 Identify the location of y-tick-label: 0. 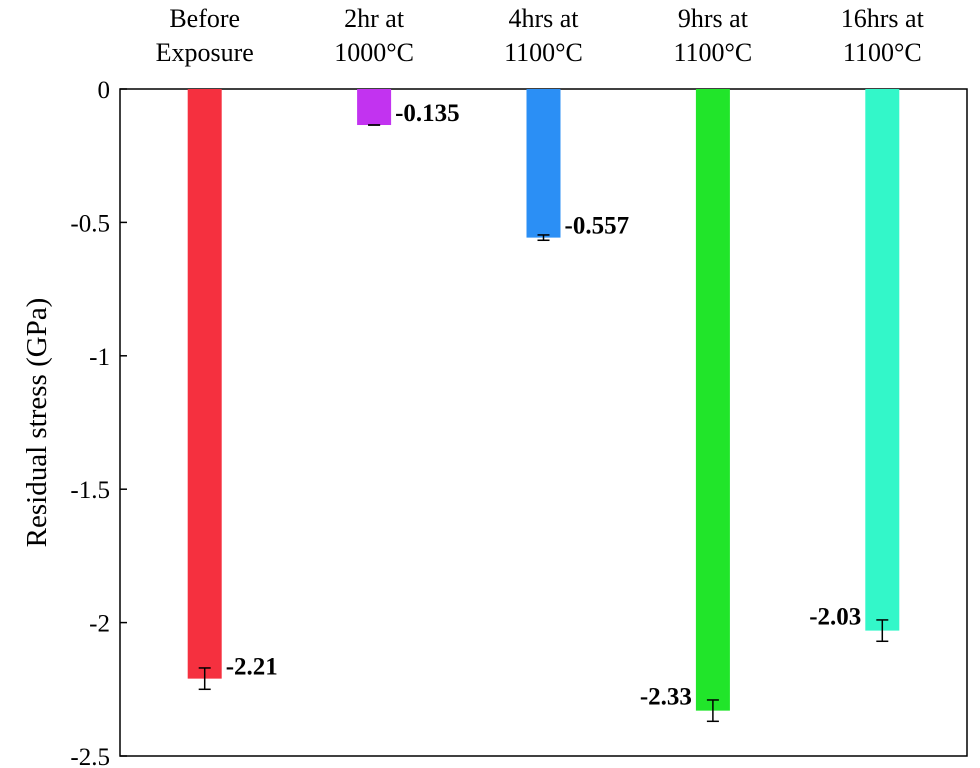
(104, 90).